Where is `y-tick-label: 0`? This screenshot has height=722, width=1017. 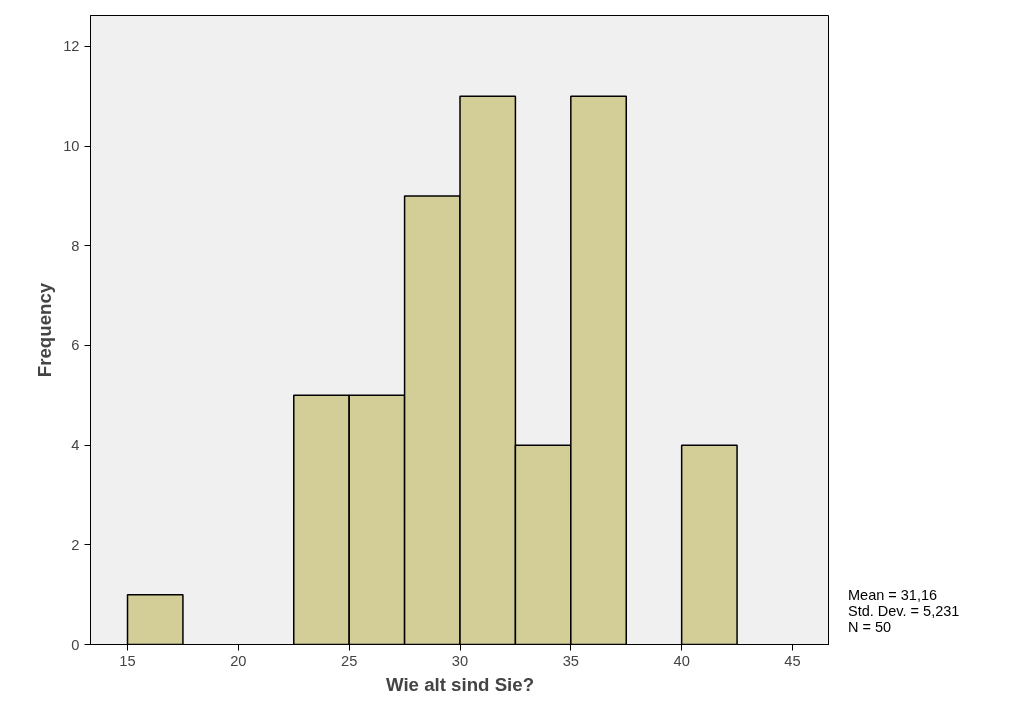
y-tick-label: 0 is located at coordinates (75, 644).